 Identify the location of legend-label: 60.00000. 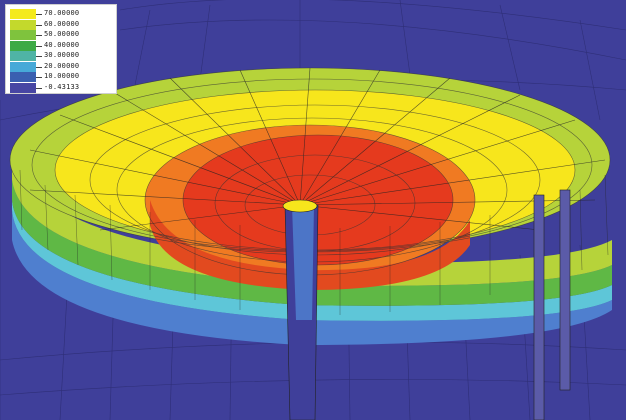
(62, 23).